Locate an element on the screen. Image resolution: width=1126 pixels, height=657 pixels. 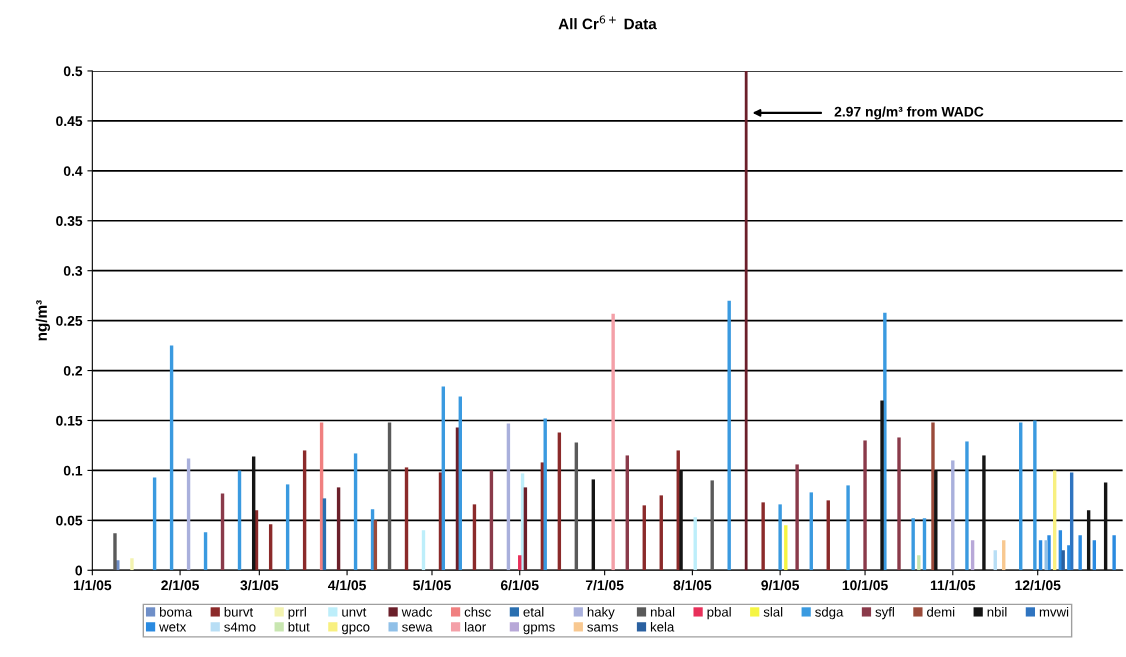
x-tick-label: 1/1/05 is located at coordinates (92, 585).